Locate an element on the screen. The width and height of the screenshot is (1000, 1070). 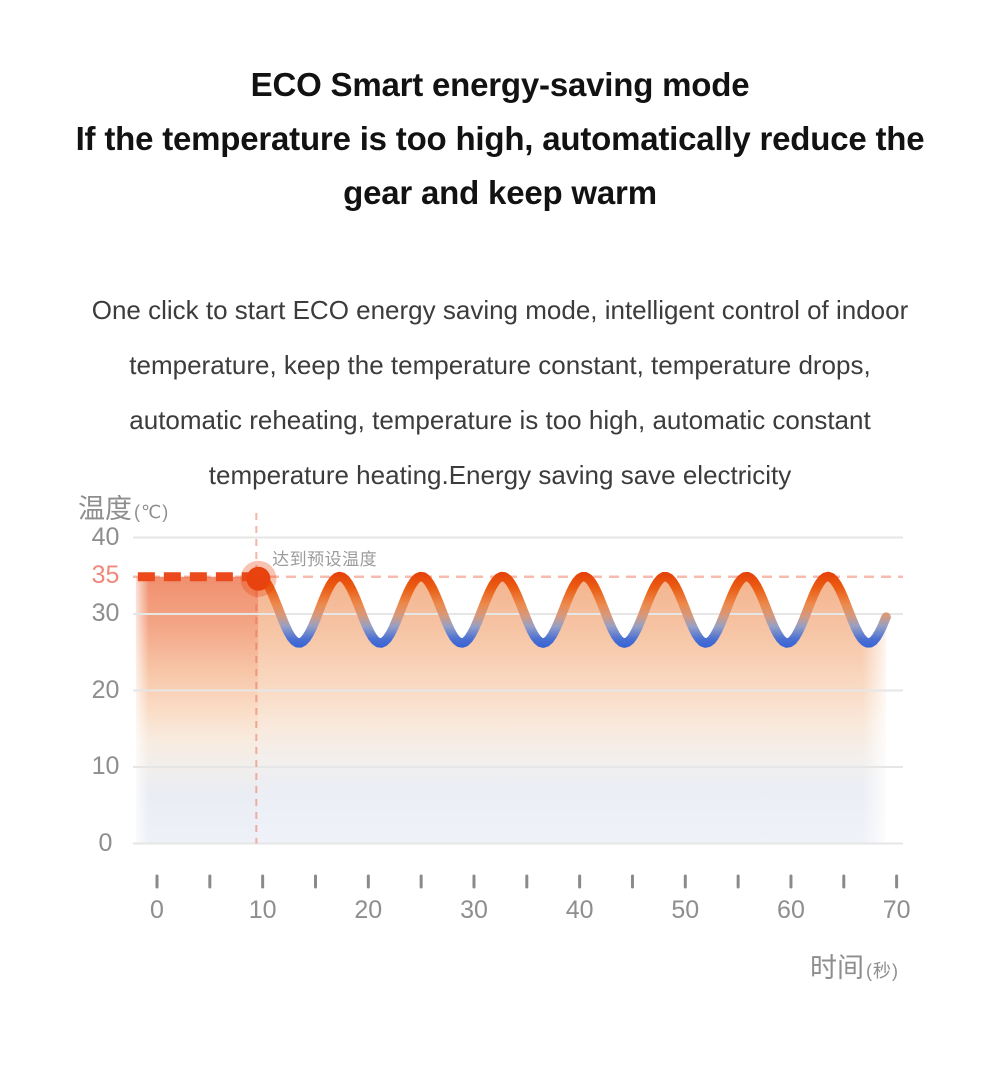
y-tick-label-10: 10 is located at coordinates (105, 766).